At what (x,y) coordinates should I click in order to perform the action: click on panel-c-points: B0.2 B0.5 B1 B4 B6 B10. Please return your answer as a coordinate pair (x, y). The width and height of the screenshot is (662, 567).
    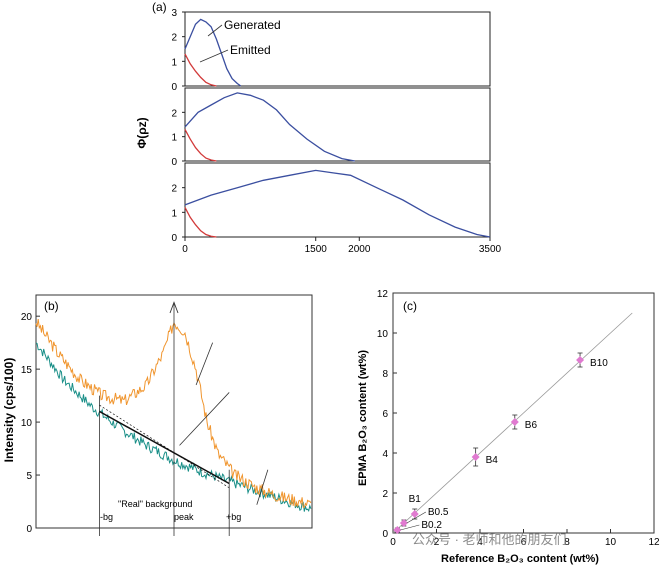
    Looking at the image, I should click on (512, 423).